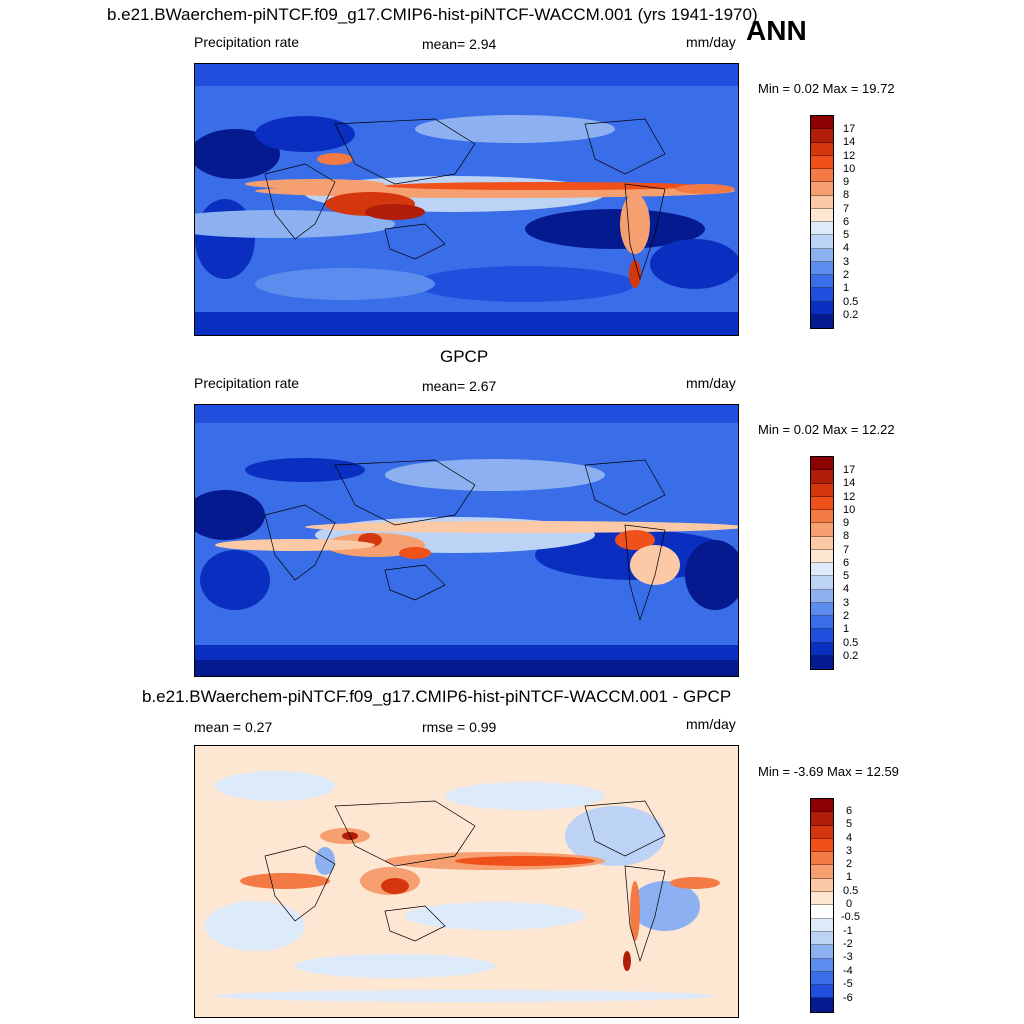 Image resolution: width=1024 pixels, height=1024 pixels. I want to click on panel1-map-graphic, so click(466, 199).